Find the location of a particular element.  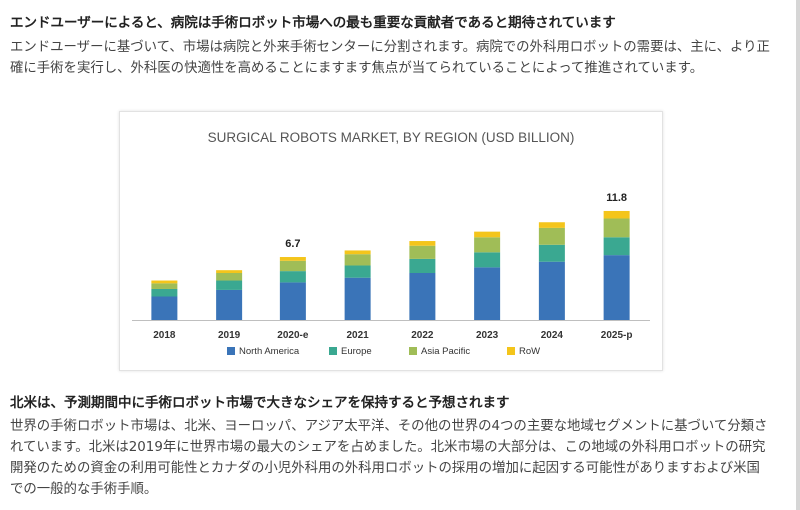

bar-row-2021 is located at coordinates (357, 252).